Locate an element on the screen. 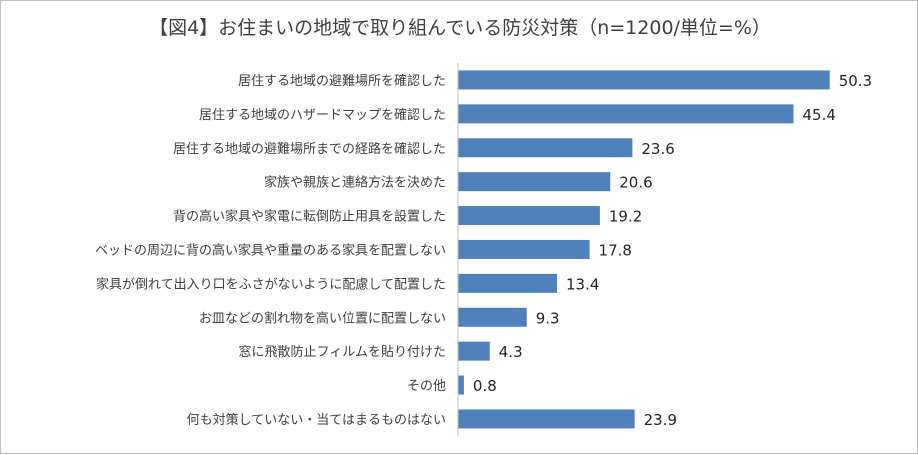 The height and width of the screenshot is (455, 918). data-label: 20.6 is located at coordinates (635, 183).